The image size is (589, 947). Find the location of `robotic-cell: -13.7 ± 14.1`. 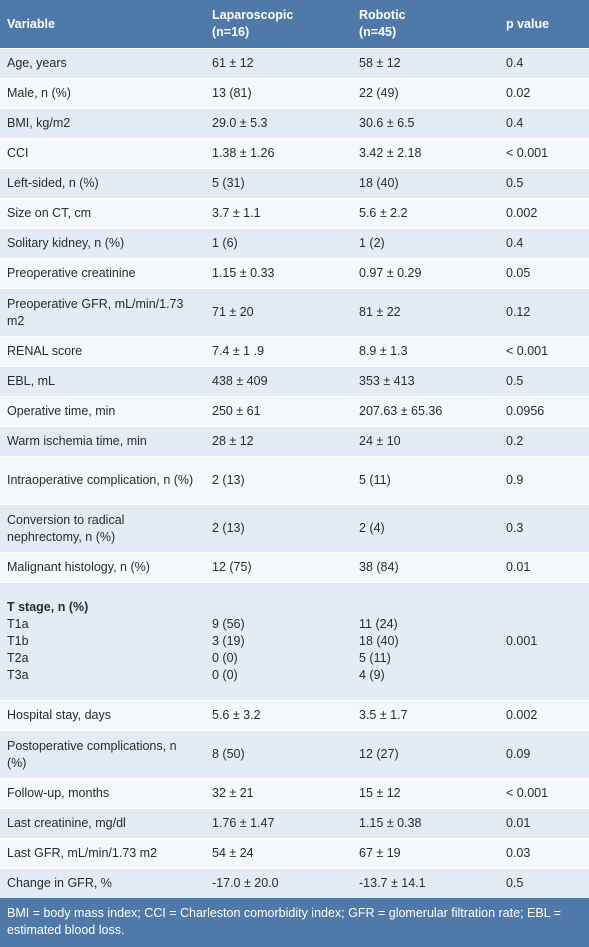

robotic-cell: -13.7 ± 14.1 is located at coordinates (425, 883).